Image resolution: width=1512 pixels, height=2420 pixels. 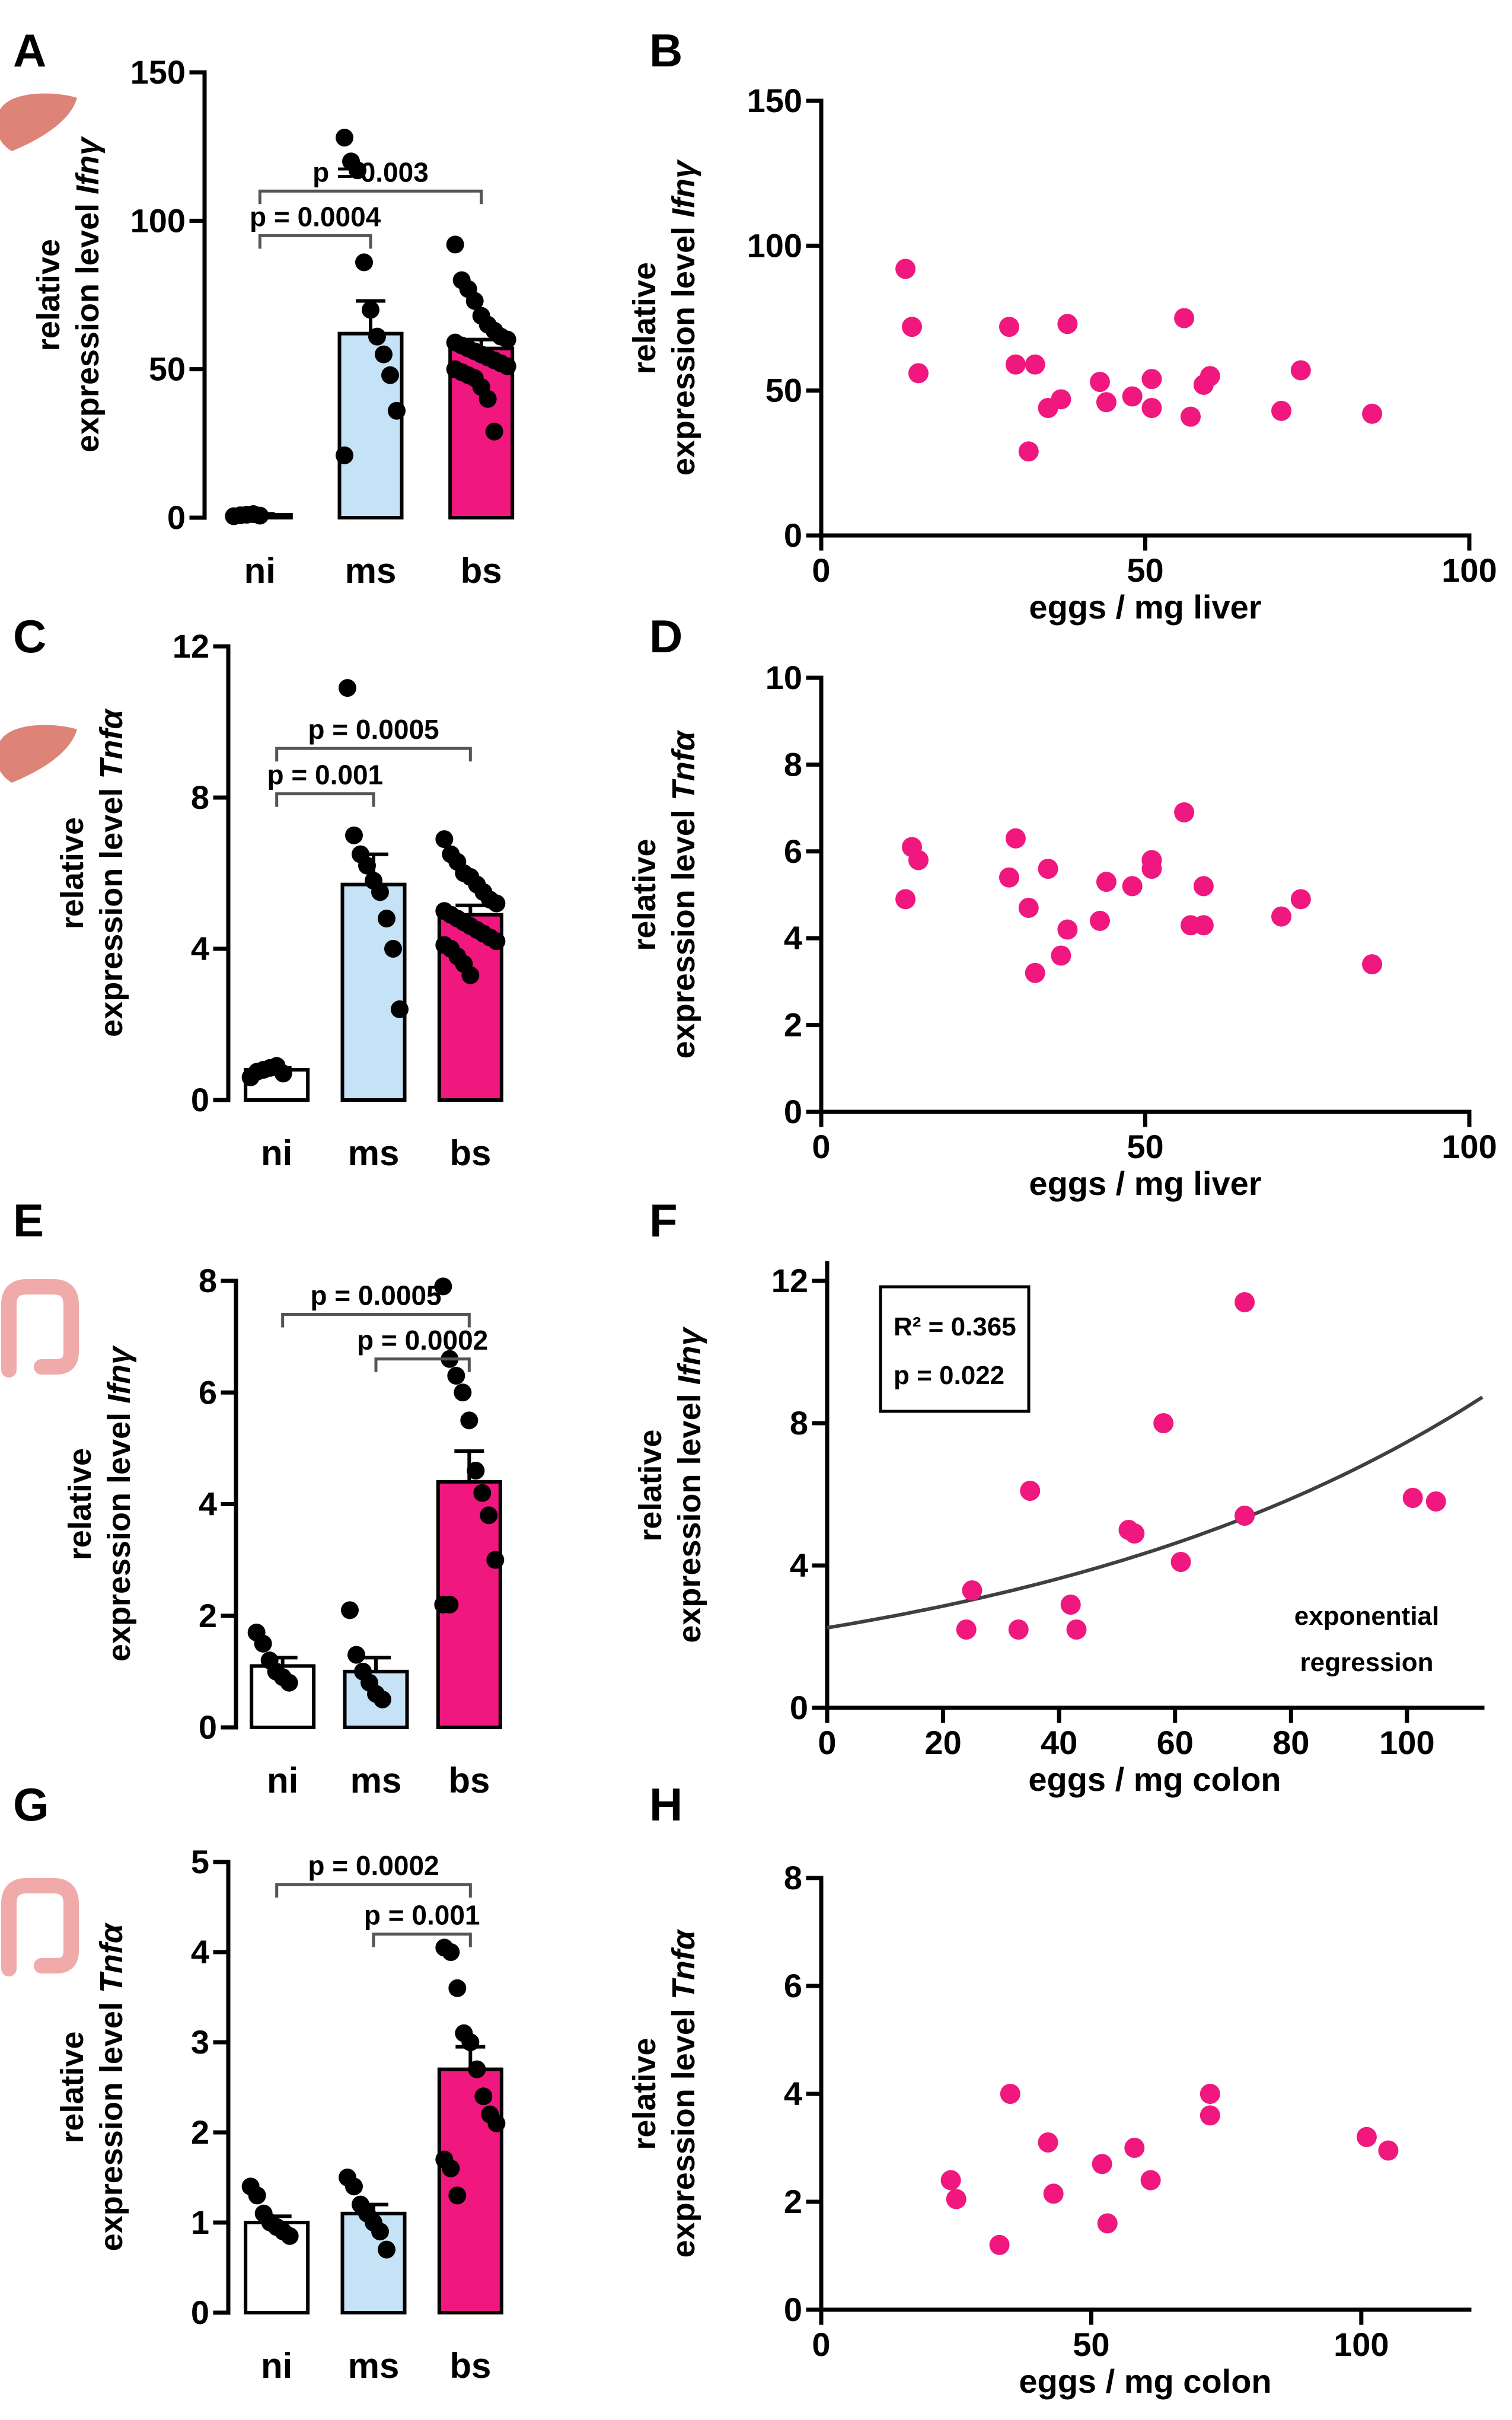 What do you see at coordinates (949, 1375) in the screenshot?
I see `stats-text: p = 0.022` at bounding box center [949, 1375].